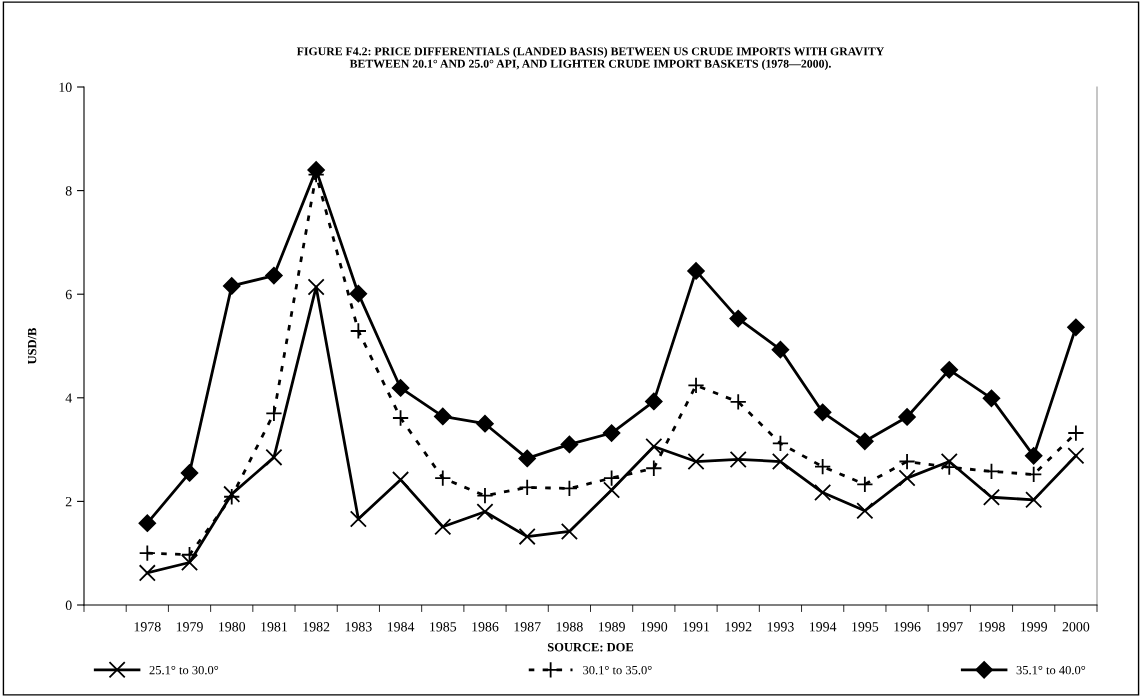  What do you see at coordinates (32, 346) in the screenshot?
I see `y-axis-title: USD/B` at bounding box center [32, 346].